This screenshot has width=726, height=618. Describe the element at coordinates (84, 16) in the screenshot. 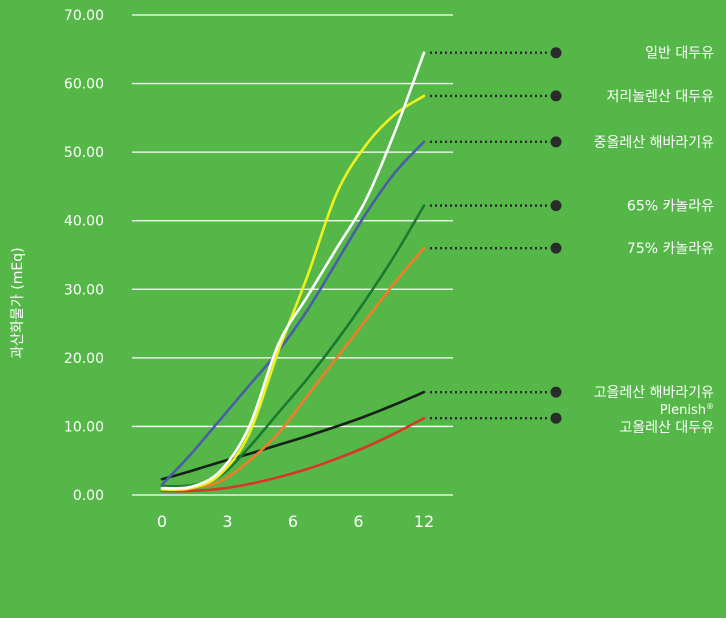

I see `y-tick-label: 70.00` at that location.